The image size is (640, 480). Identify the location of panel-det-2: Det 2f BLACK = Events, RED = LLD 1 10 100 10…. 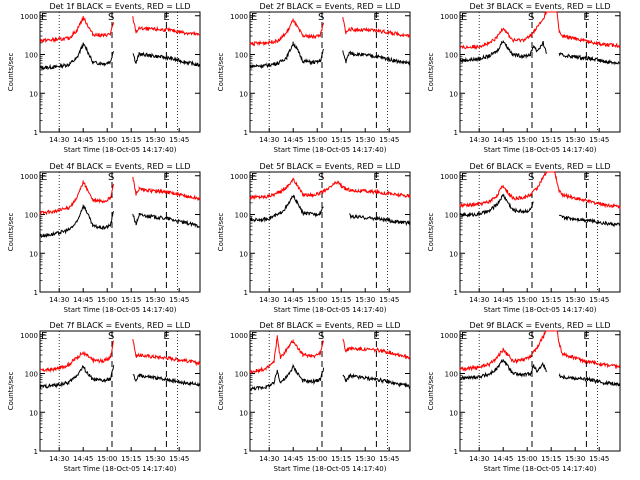
(314, 78).